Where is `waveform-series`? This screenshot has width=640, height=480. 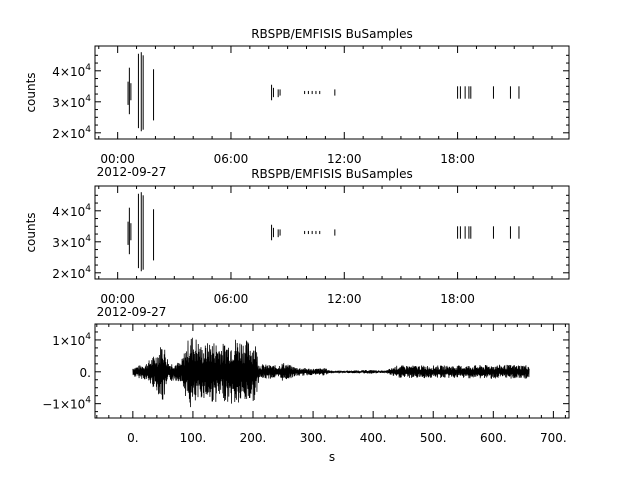
waveform-series is located at coordinates (331, 372).